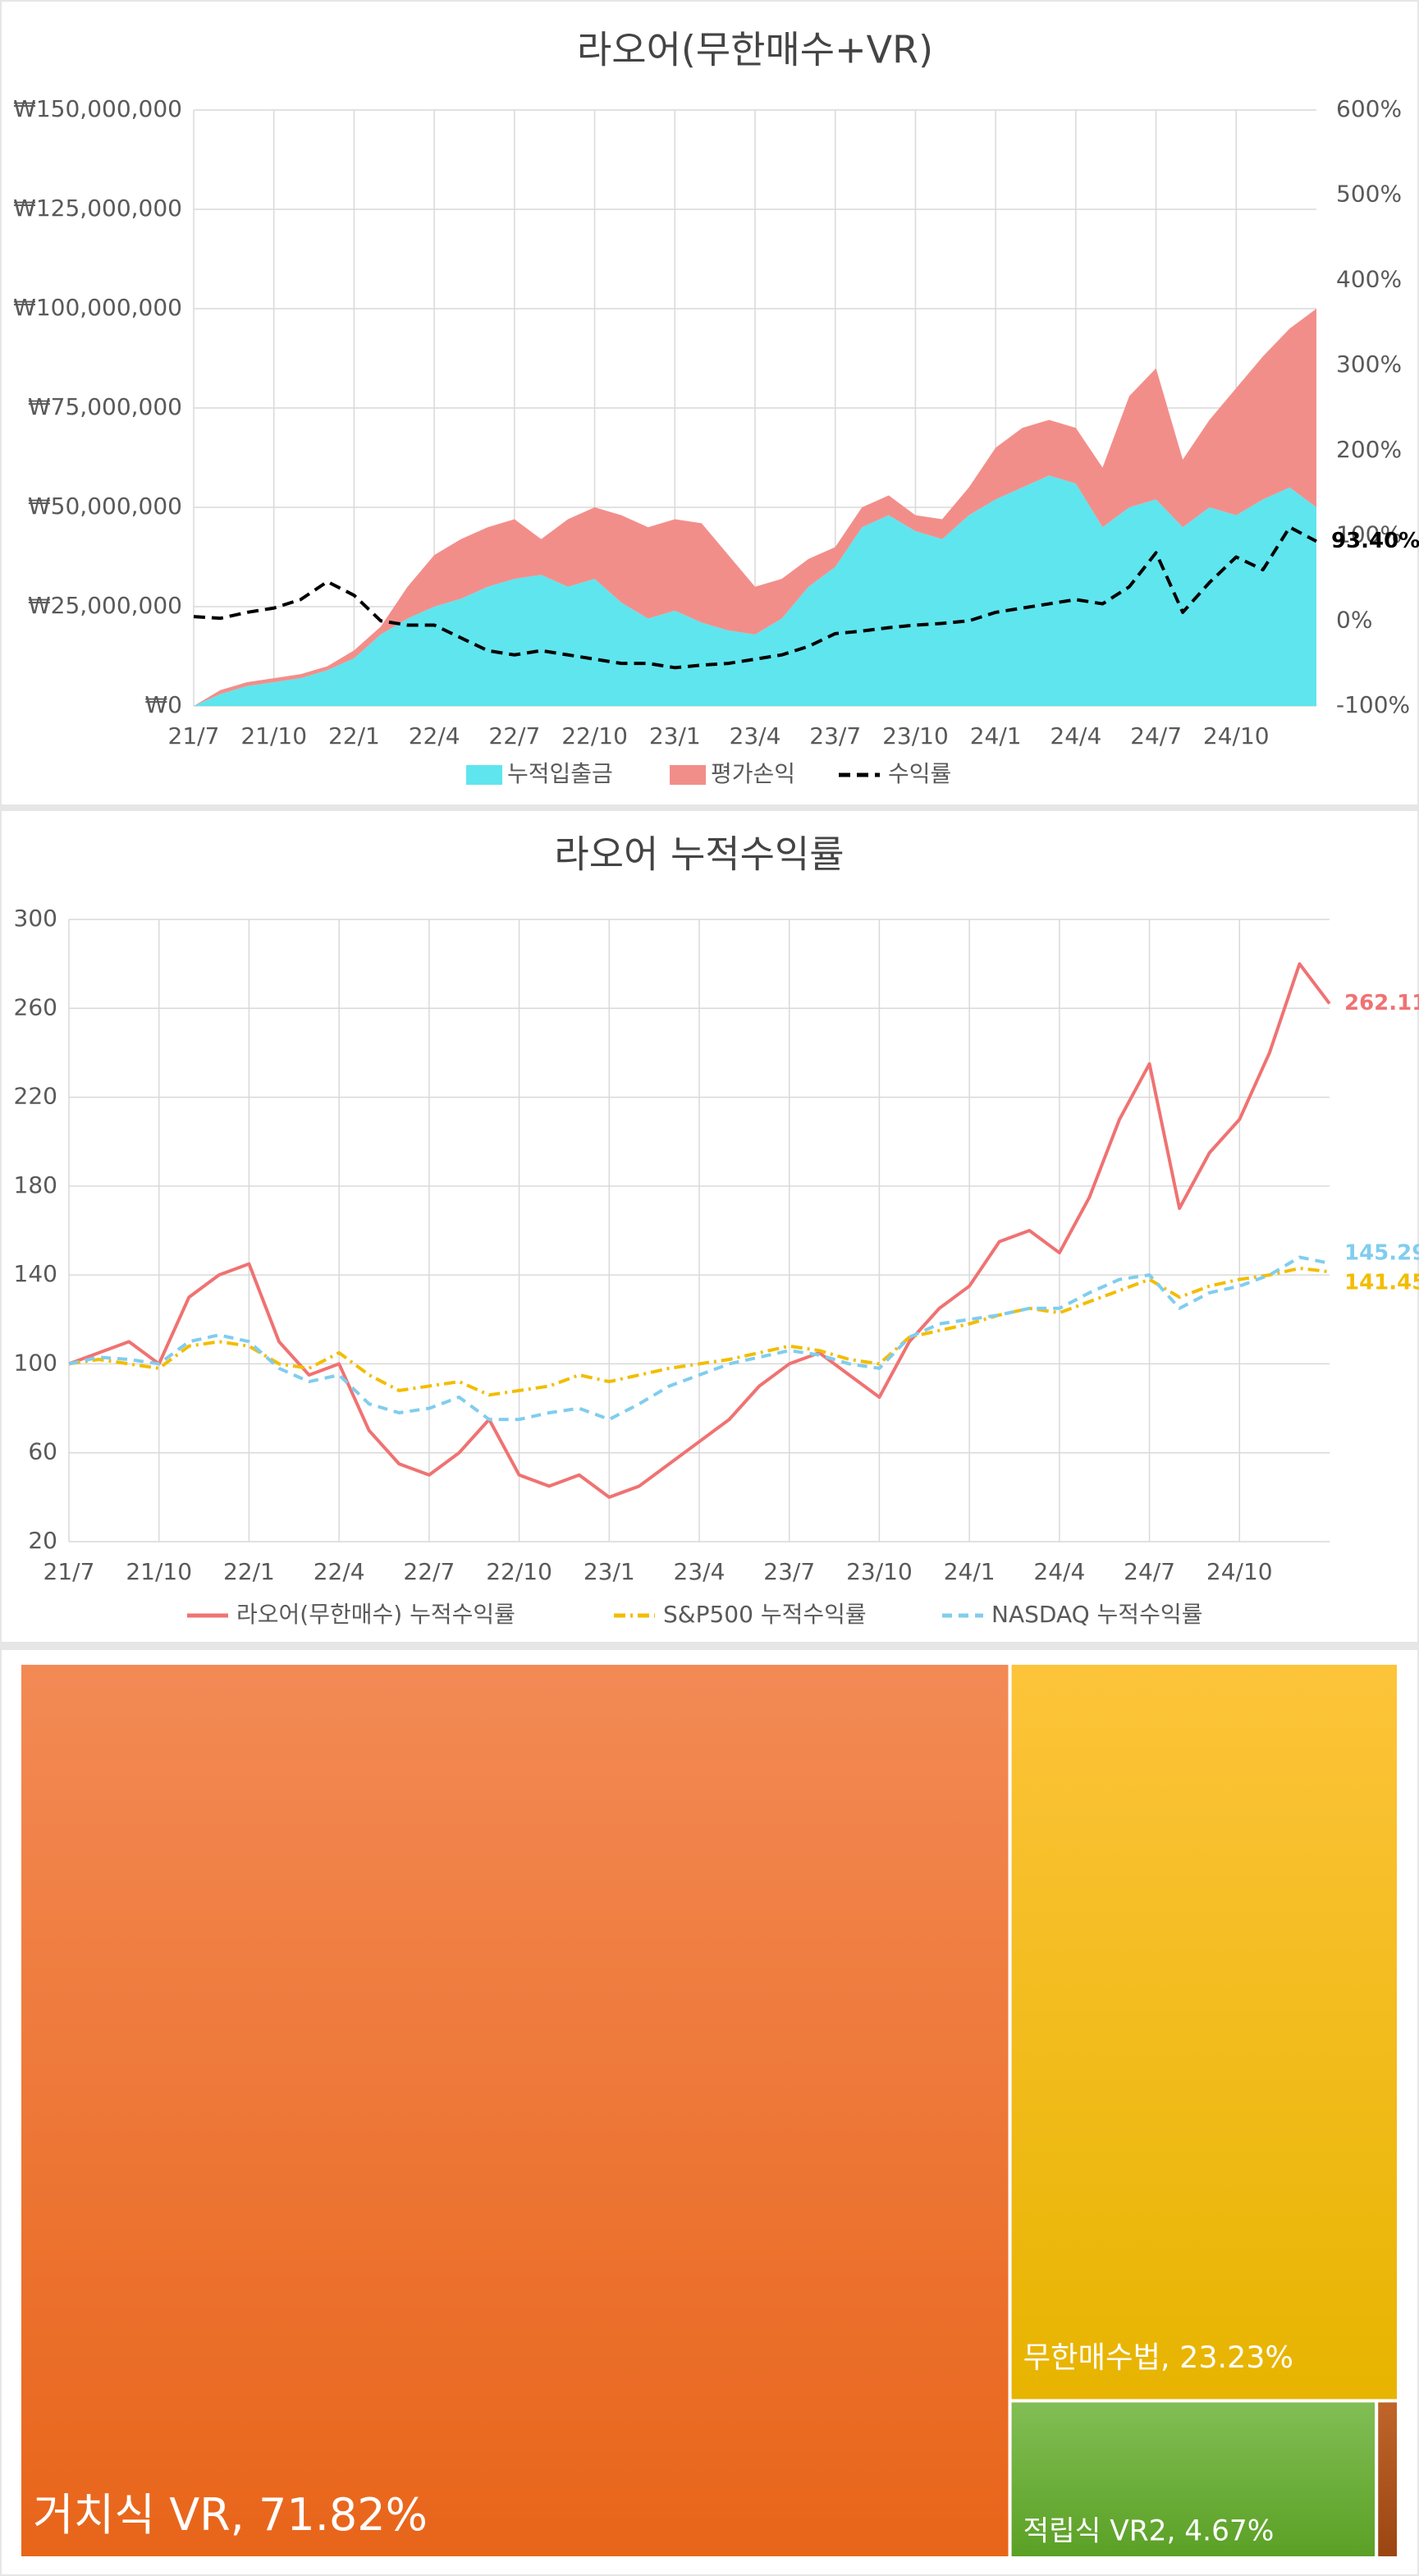 The height and width of the screenshot is (2576, 1419). What do you see at coordinates (1373, 704) in the screenshot?
I see `y2-tick-label: -100%` at bounding box center [1373, 704].